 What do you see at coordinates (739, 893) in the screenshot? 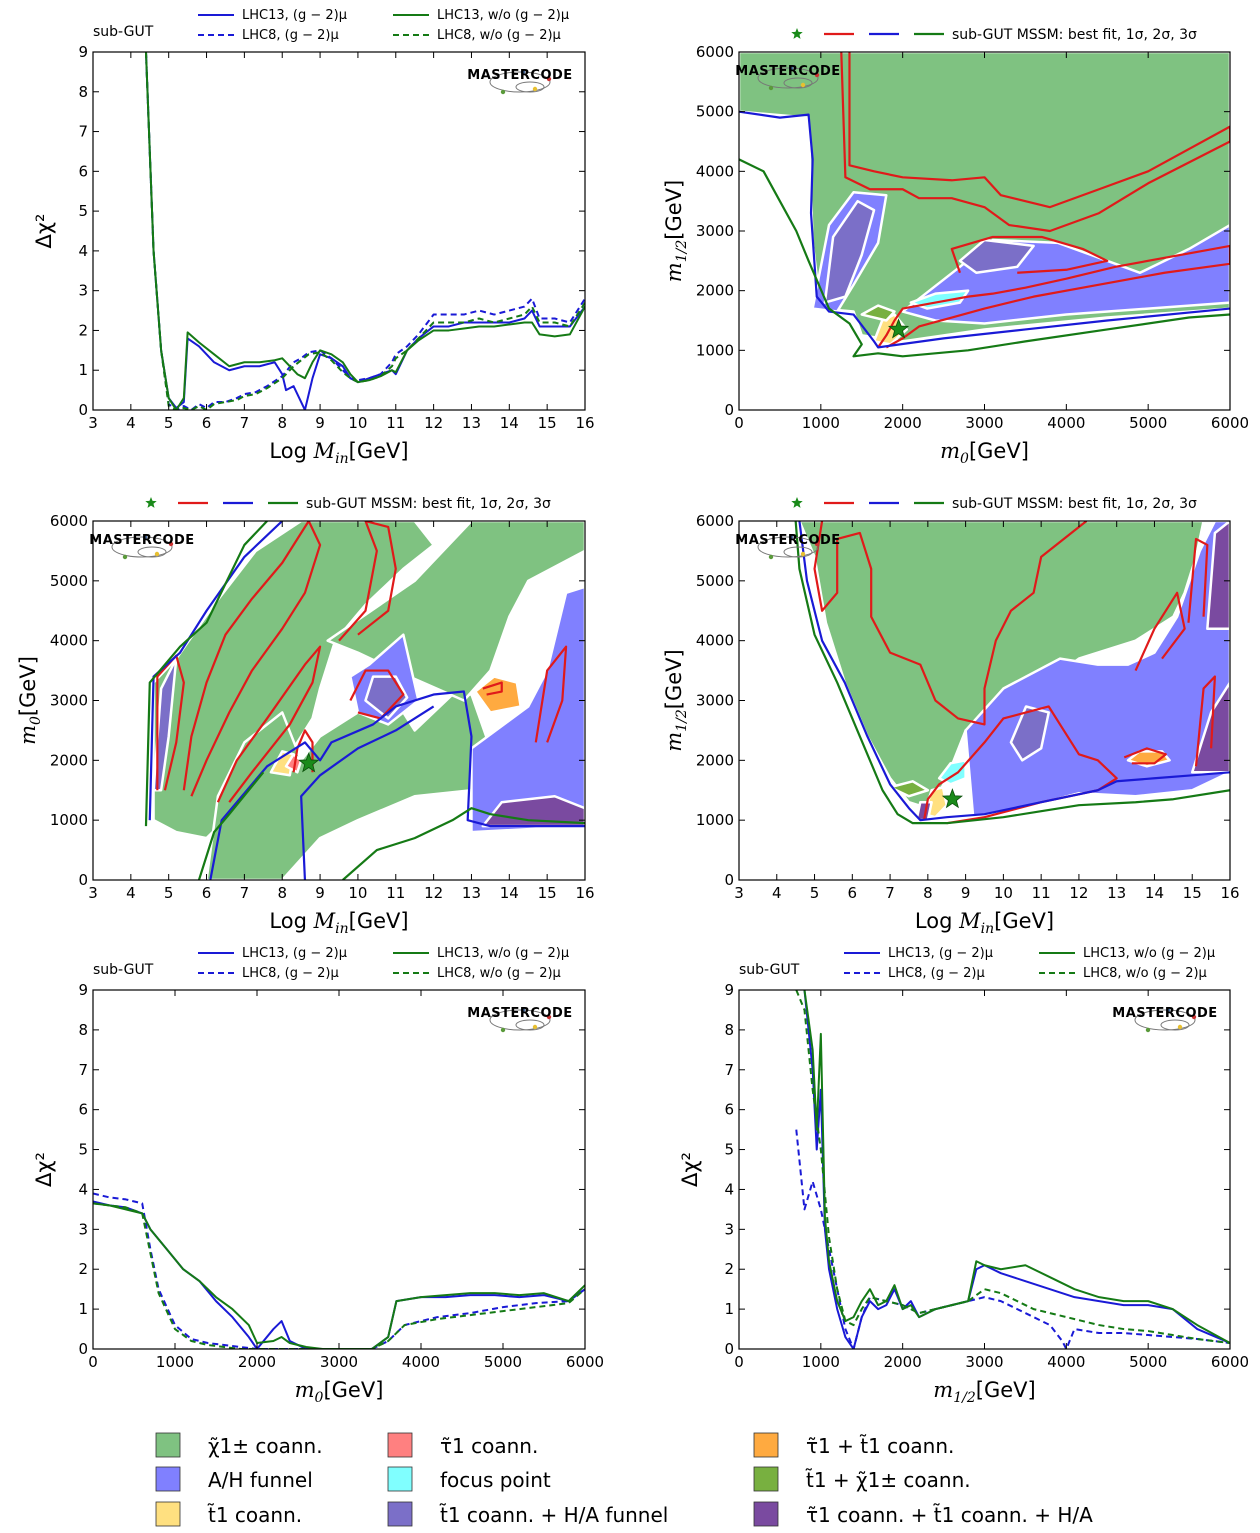
I see `x-tick-label: 3` at bounding box center [739, 893].